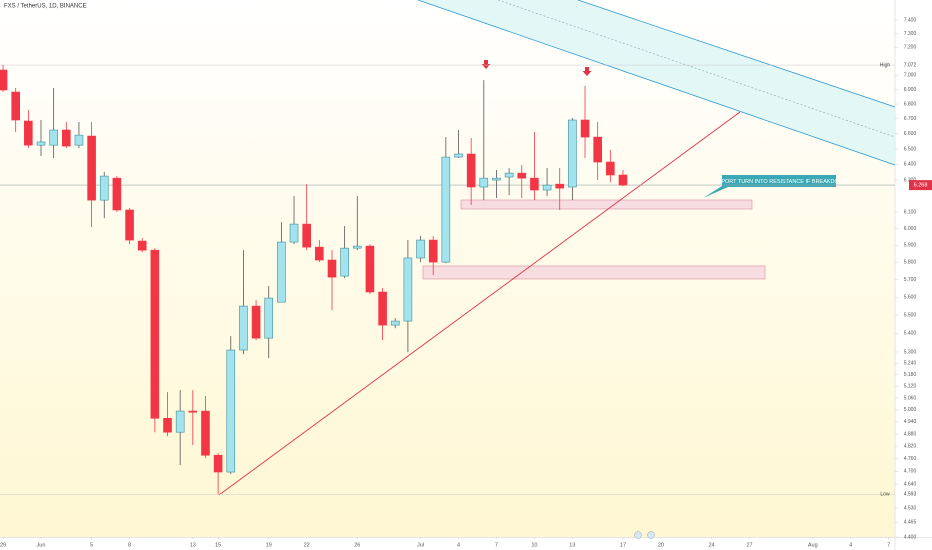  I want to click on y-tick-label: 5.240, so click(910, 364).